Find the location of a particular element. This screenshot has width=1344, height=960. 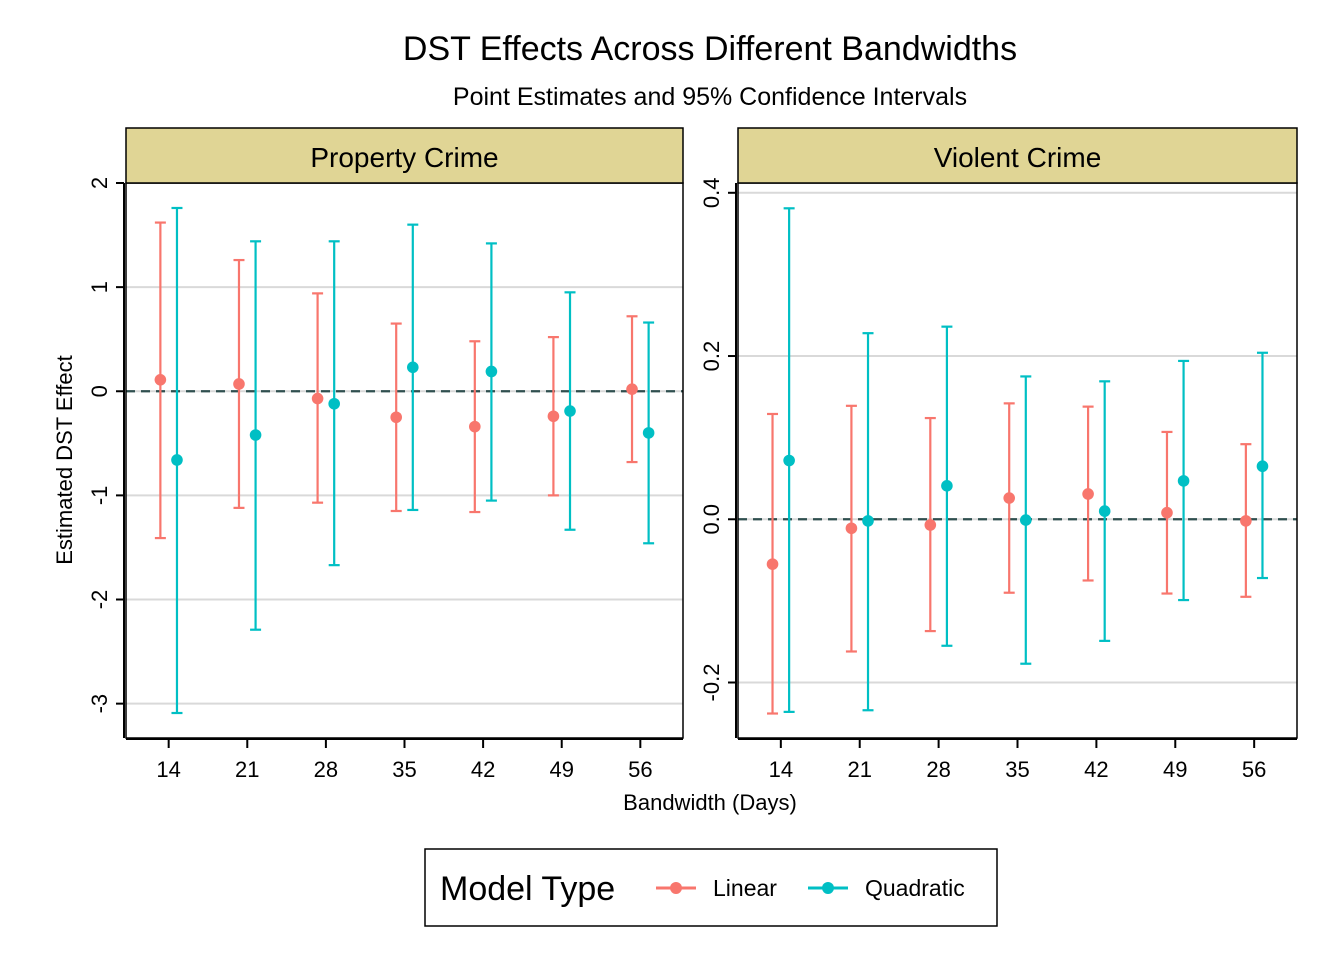

strip-label: Violent Crime is located at coordinates (1018, 157).